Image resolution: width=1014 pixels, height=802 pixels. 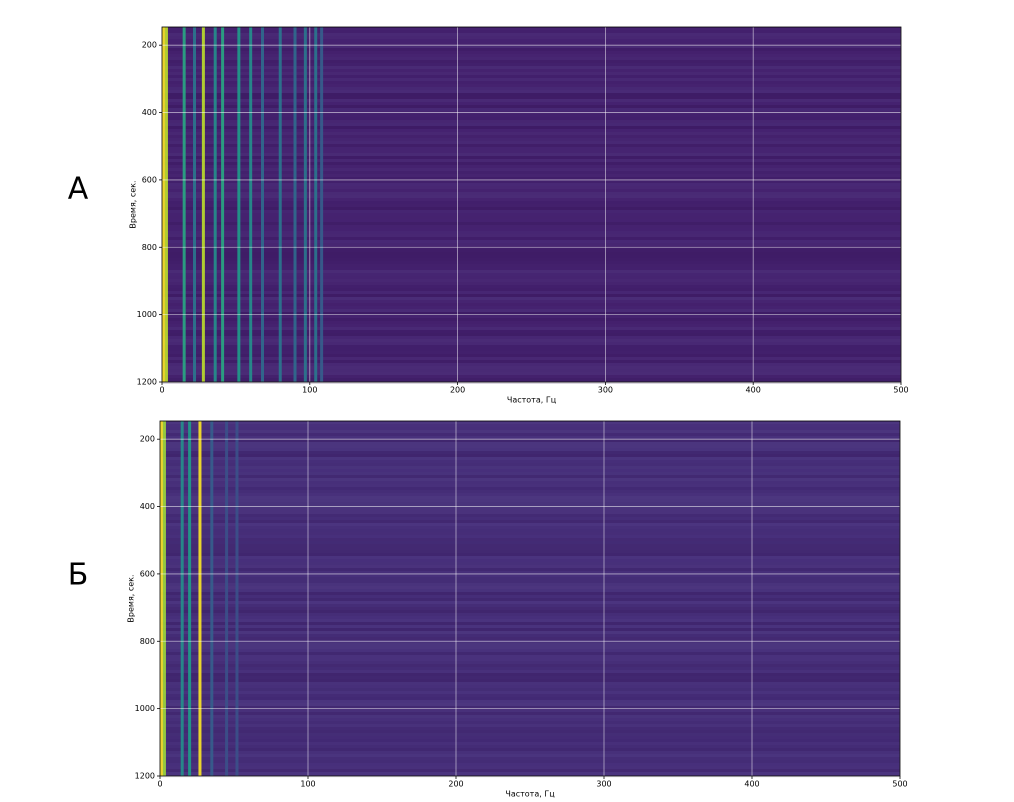 What do you see at coordinates (147, 314) in the screenshot?
I see `y-tick-label: 1000` at bounding box center [147, 314].